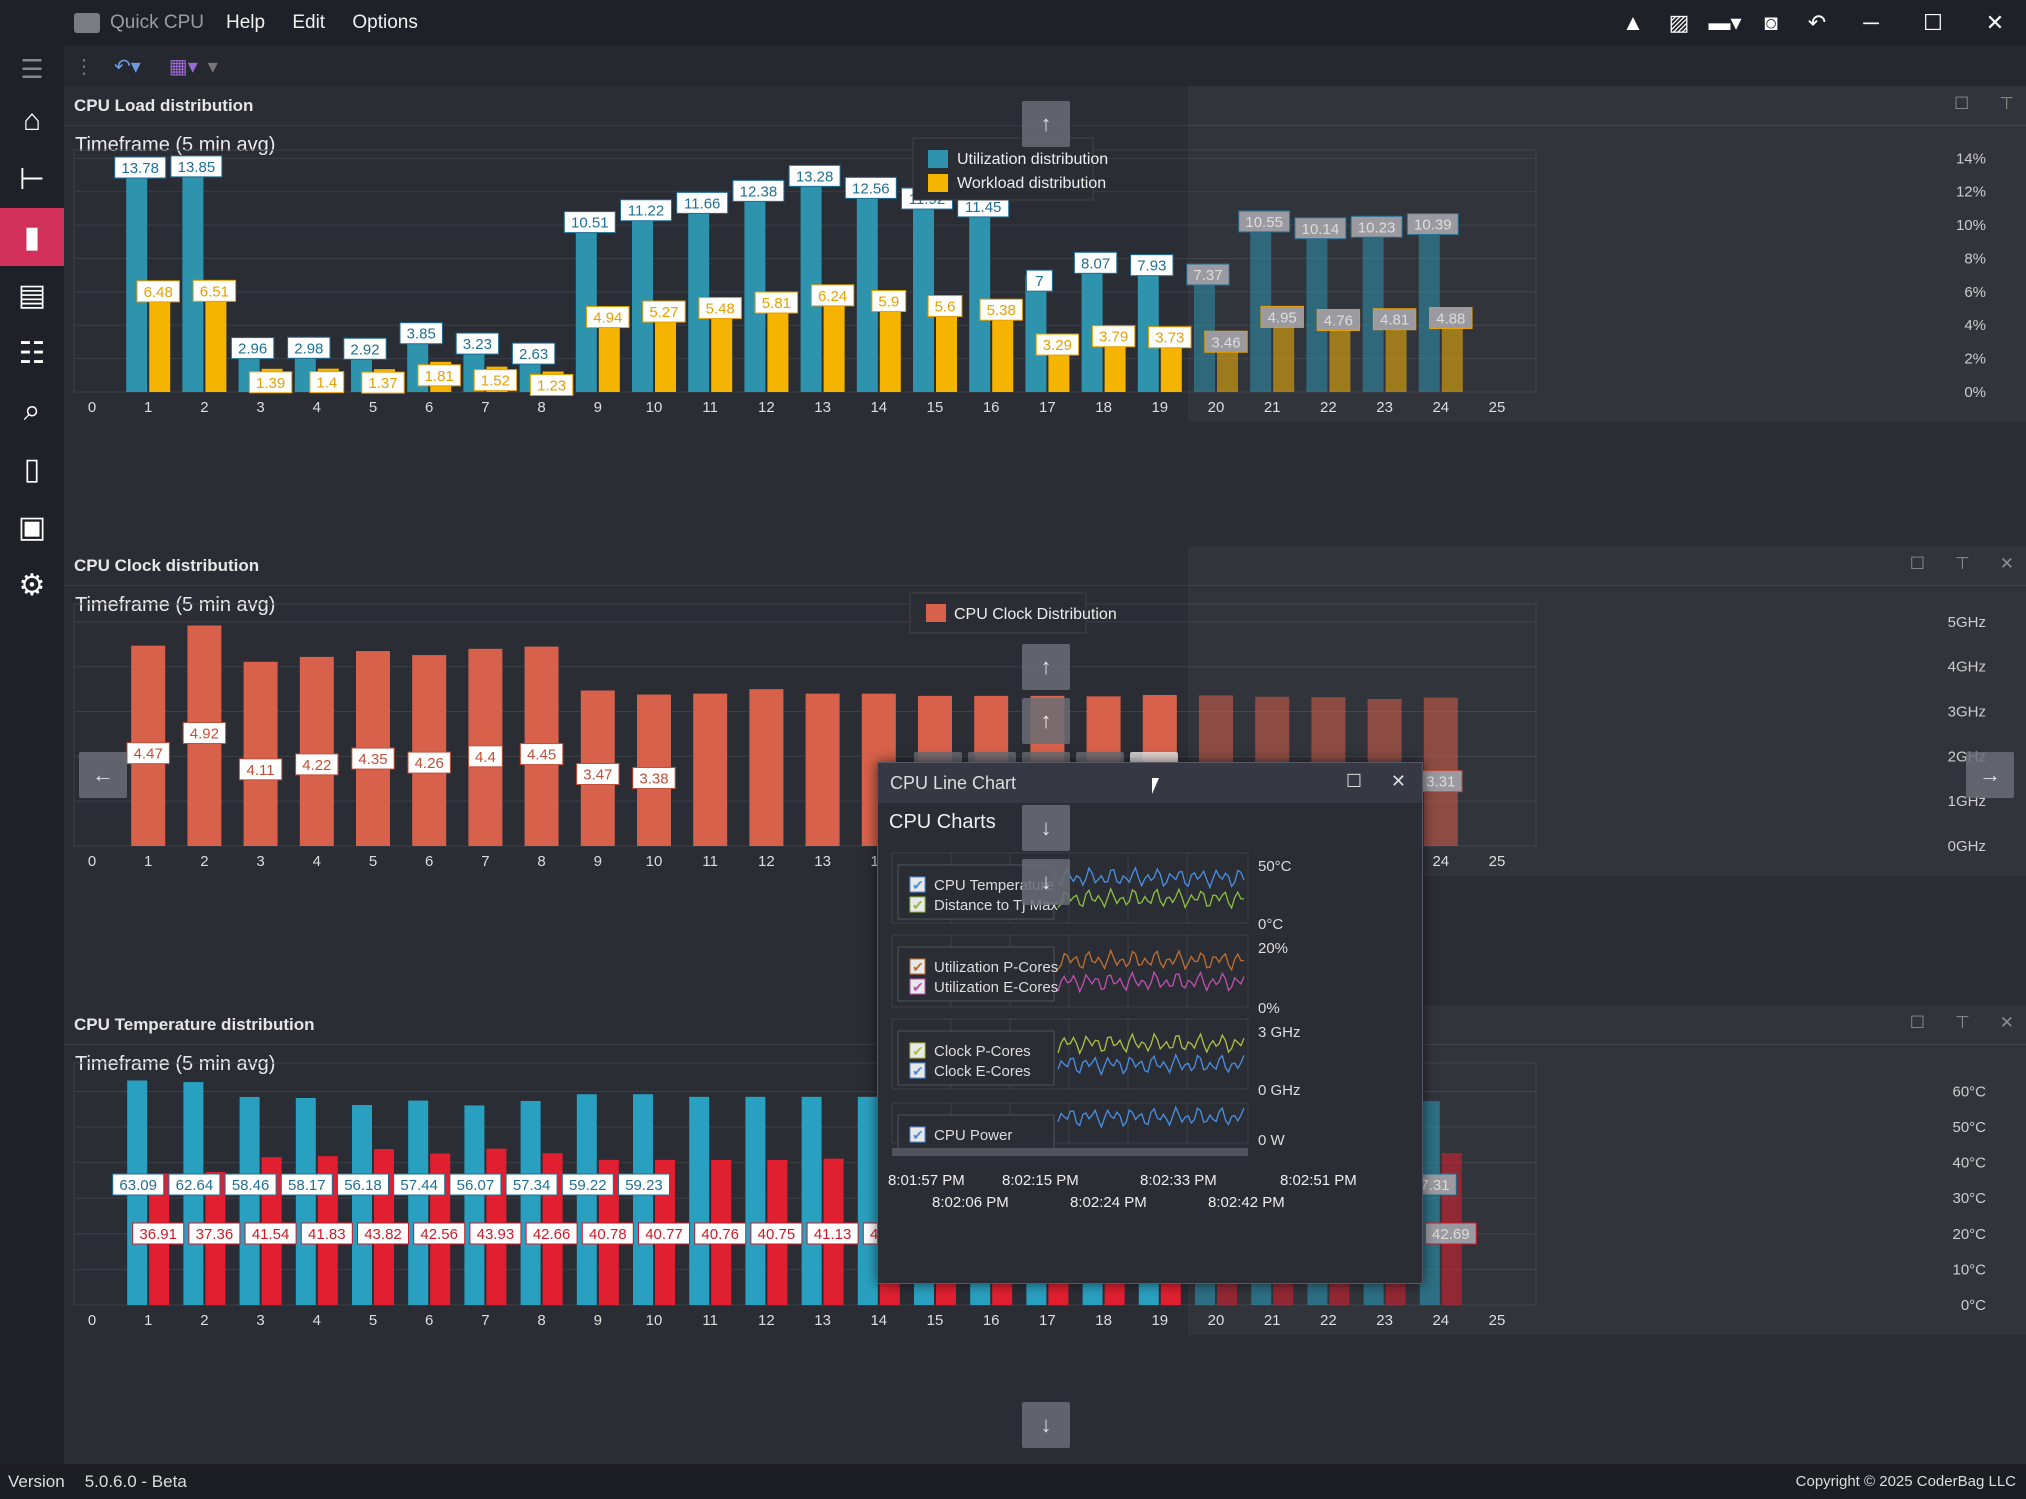 This screenshot has height=1499, width=2026. I want to click on y-tick-label: 40°C, so click(1969, 1163).